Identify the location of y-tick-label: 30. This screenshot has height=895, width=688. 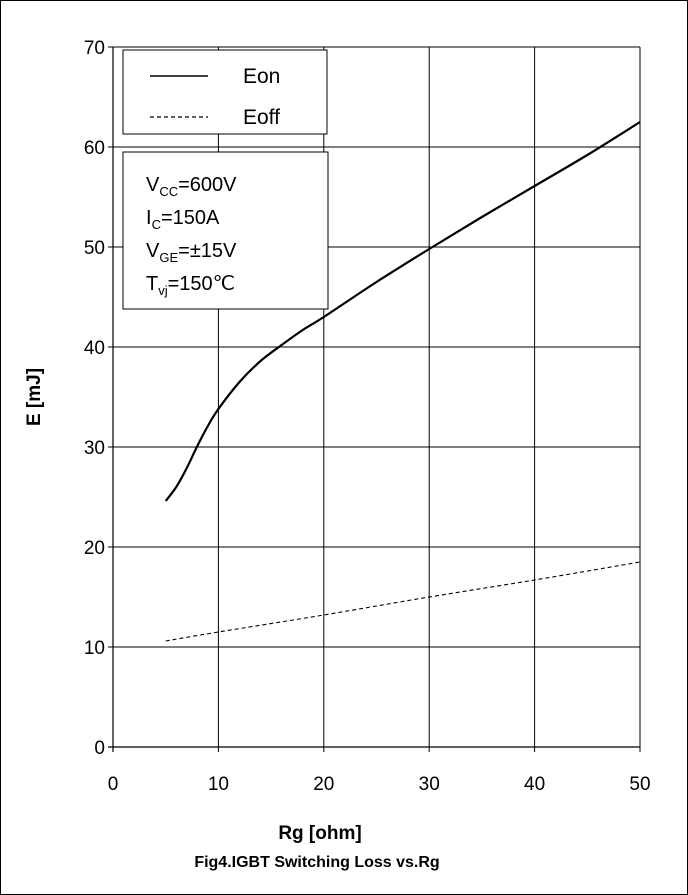
(94, 448).